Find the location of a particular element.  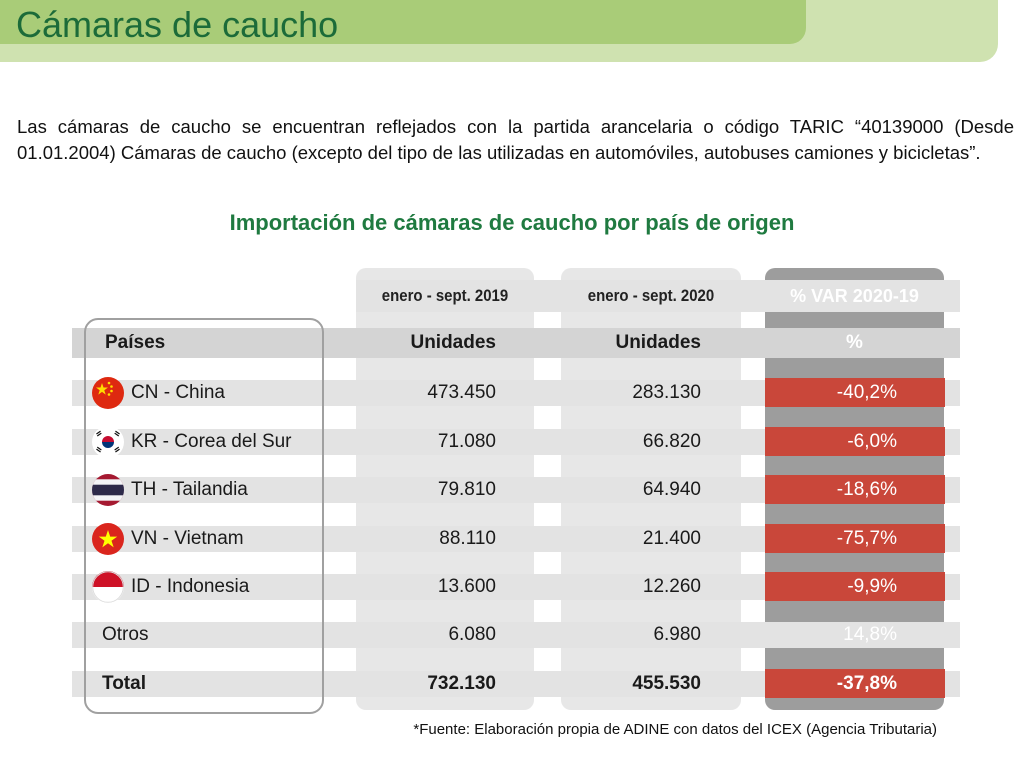

page-title: Cámaras de caucho is located at coordinates (177, 24).